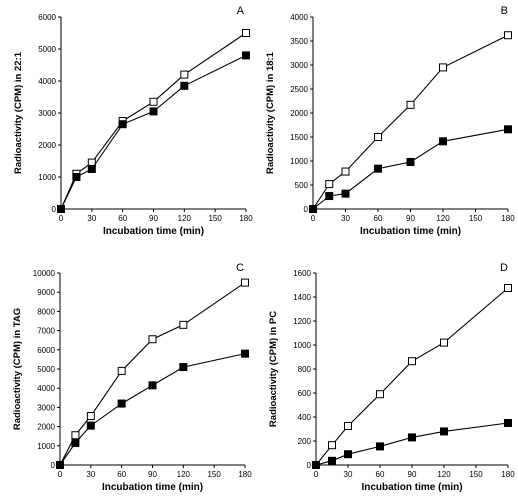  Describe the element at coordinates (152, 487) in the screenshot. I see `x-axis-label: Incubation time (min)` at that location.